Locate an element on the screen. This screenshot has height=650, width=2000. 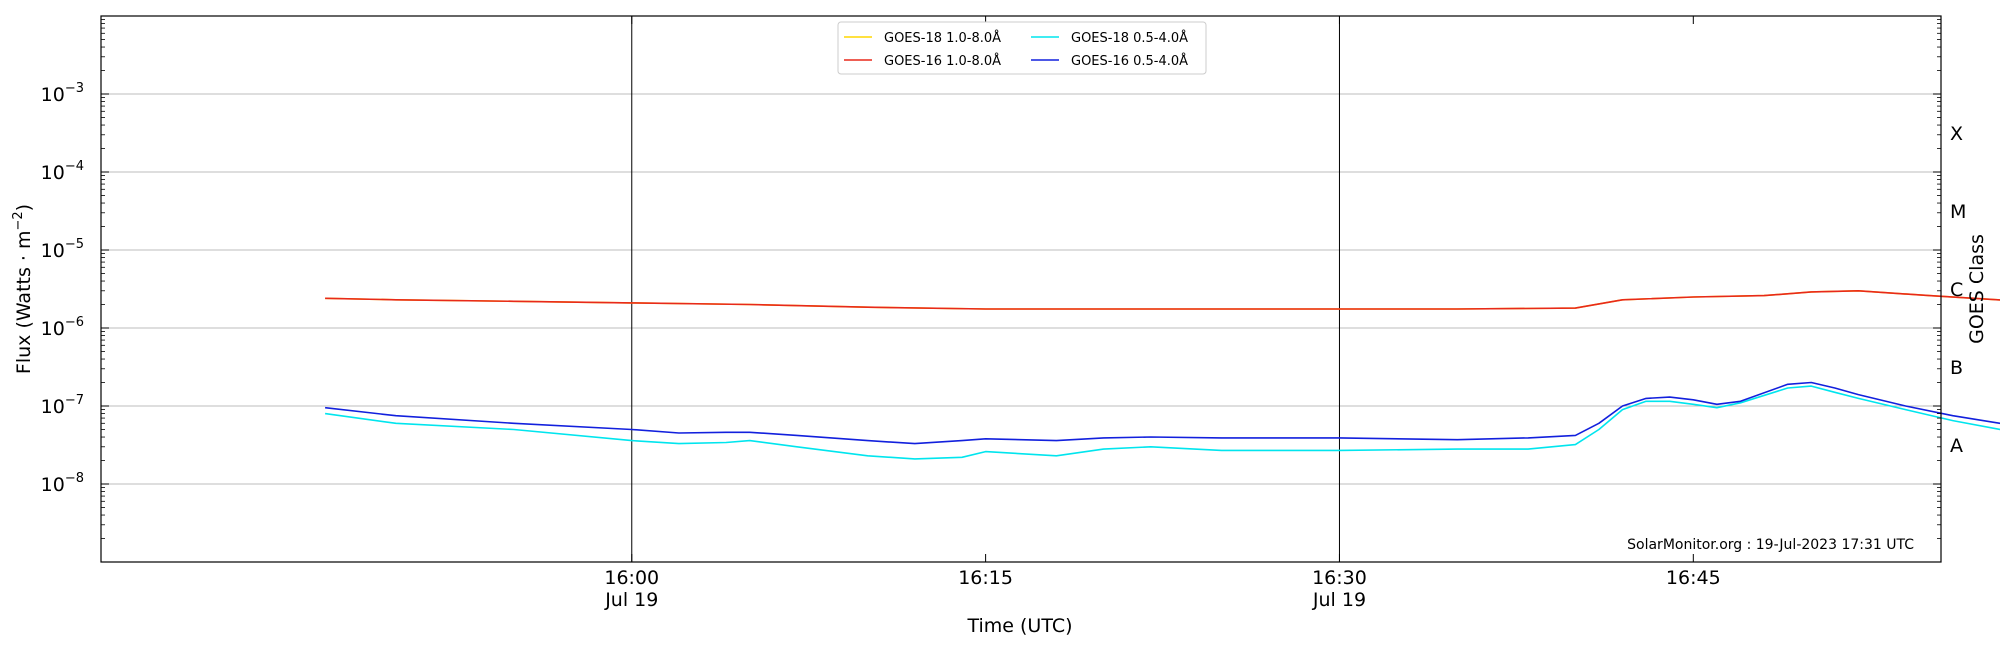
credit-text: SolarMonitor.org : 19-Jul-2023 17:31 UTC is located at coordinates (1770, 545).